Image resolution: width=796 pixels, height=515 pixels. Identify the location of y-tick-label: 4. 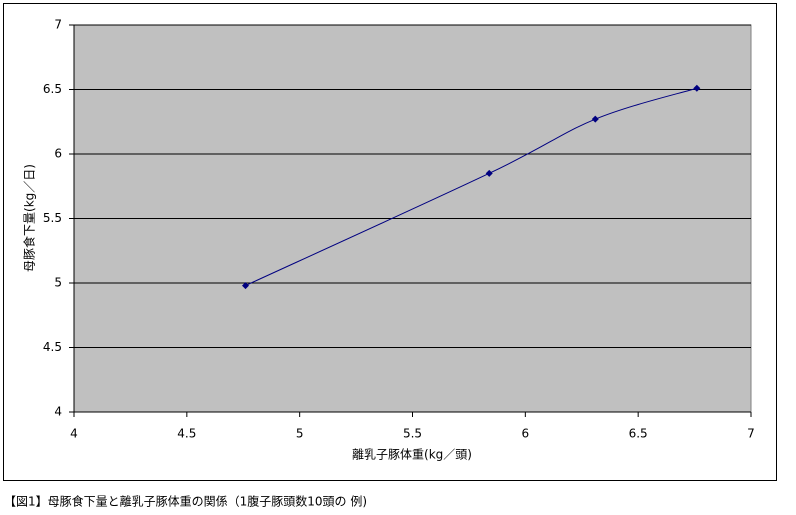
(58, 412).